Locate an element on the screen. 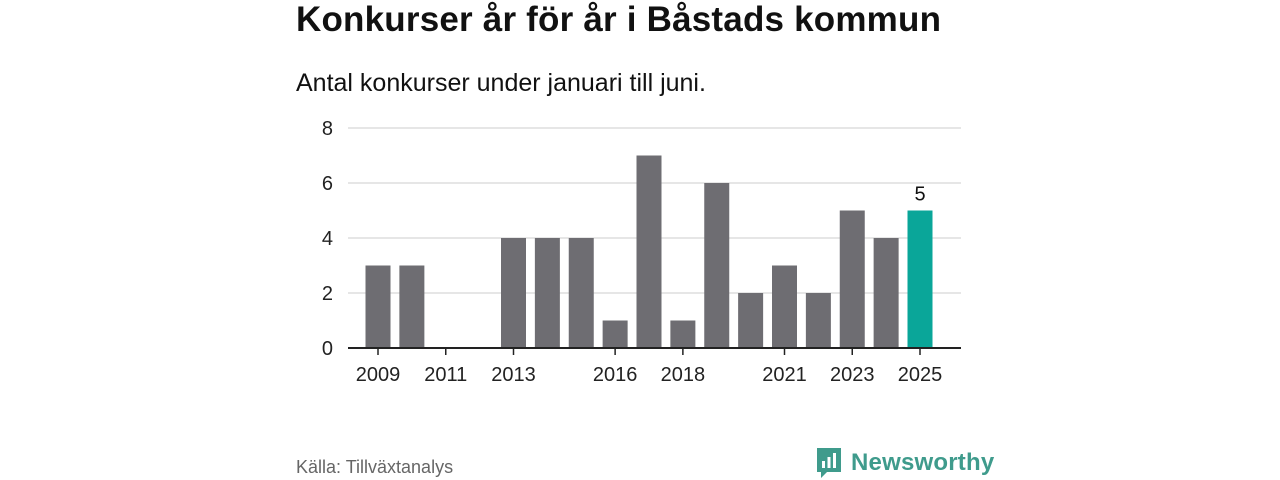  chart-title: Konkurser år för år i Båstads kommun is located at coordinates (619, 19).